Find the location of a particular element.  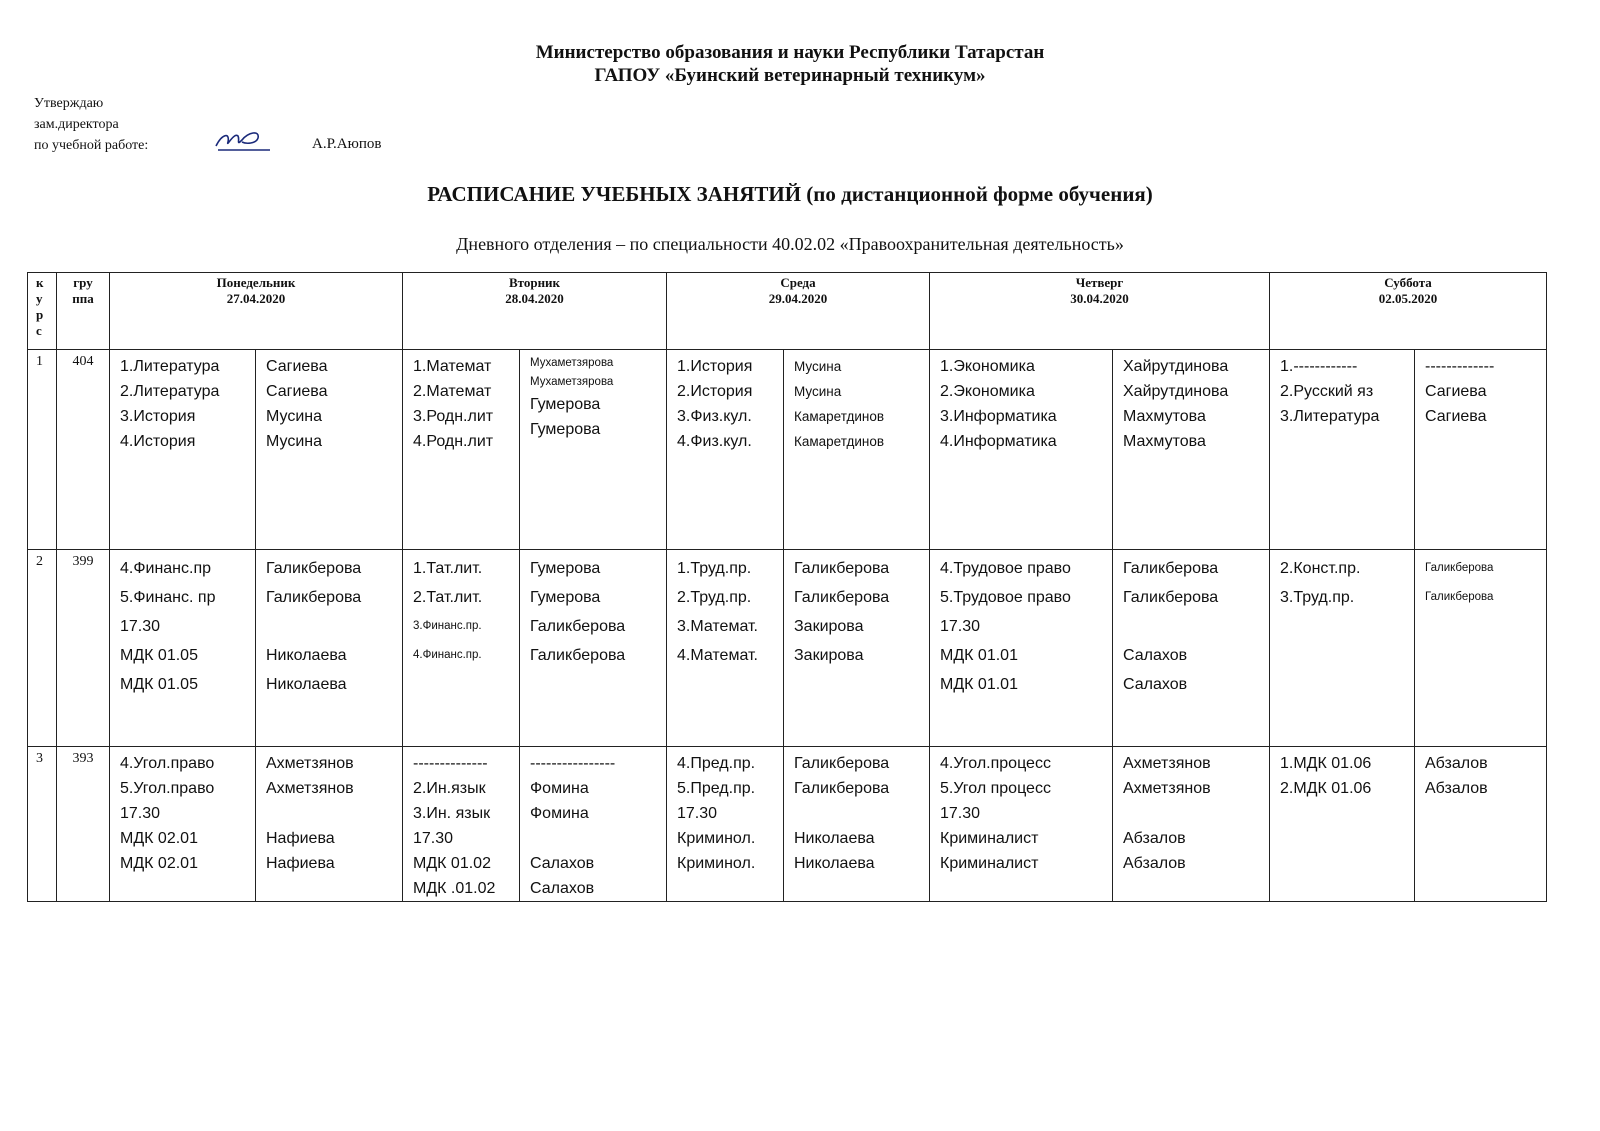

subject-line: МДК .01.02 is located at coordinates (454, 888).